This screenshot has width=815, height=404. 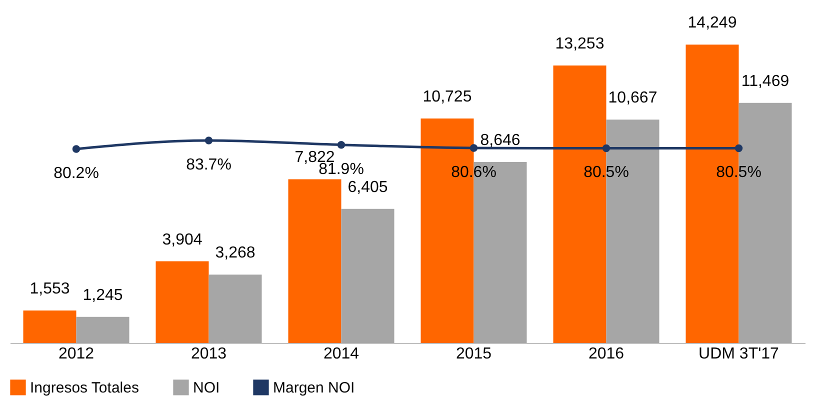 I want to click on data-label: 83.7%, so click(x=209, y=165).